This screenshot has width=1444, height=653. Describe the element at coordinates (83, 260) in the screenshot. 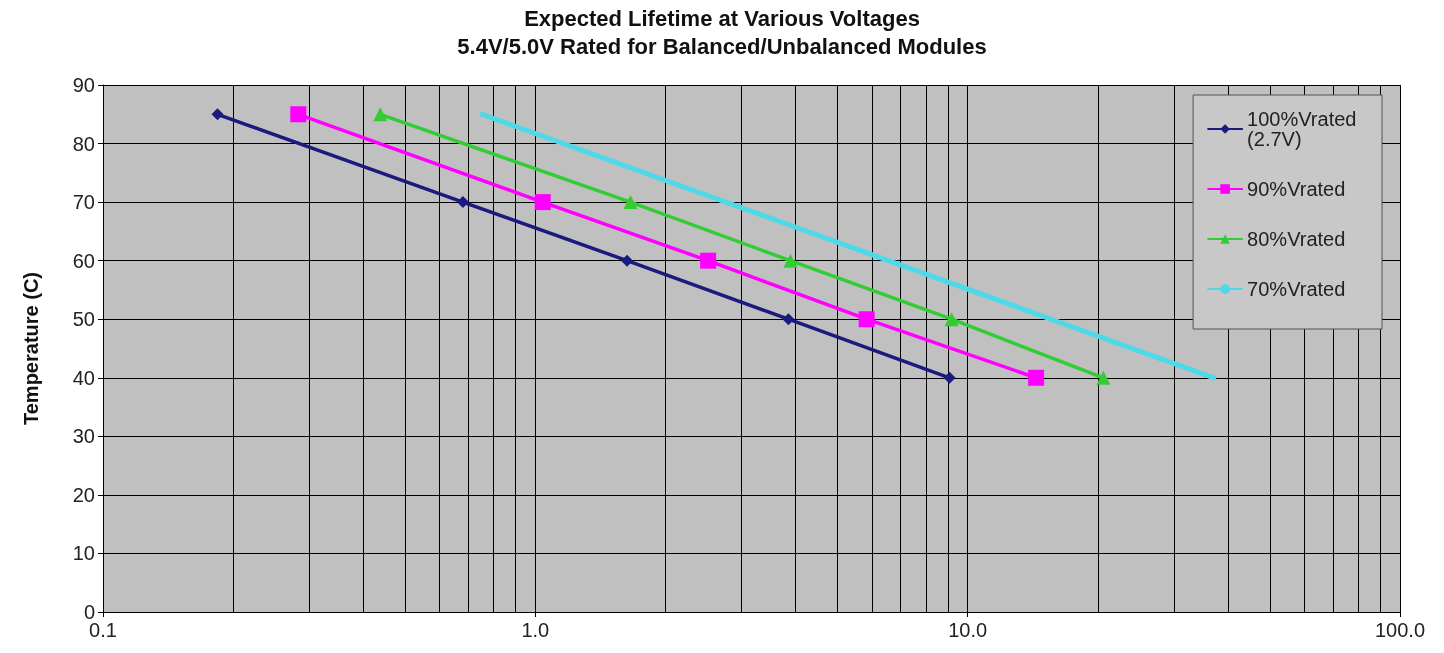

I see `y-tick-label: 60` at that location.